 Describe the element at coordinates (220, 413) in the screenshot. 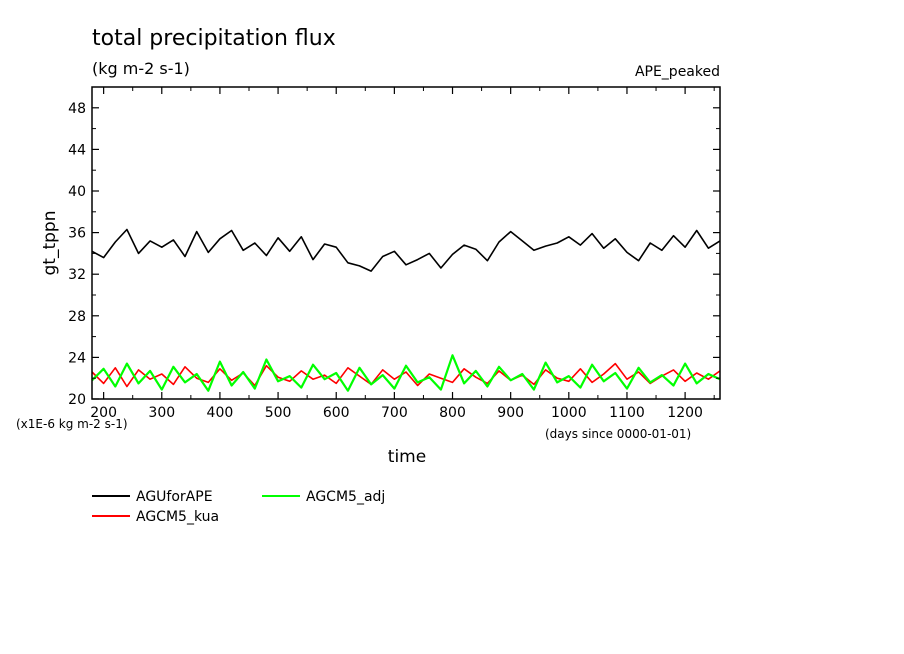

I see `x-tick-label: 400` at that location.